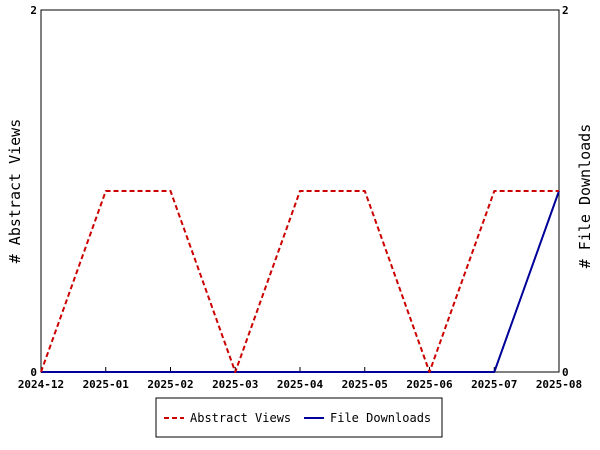 This screenshot has height=450, width=600. I want to click on x-tick-label: 2024-12, so click(41, 384).